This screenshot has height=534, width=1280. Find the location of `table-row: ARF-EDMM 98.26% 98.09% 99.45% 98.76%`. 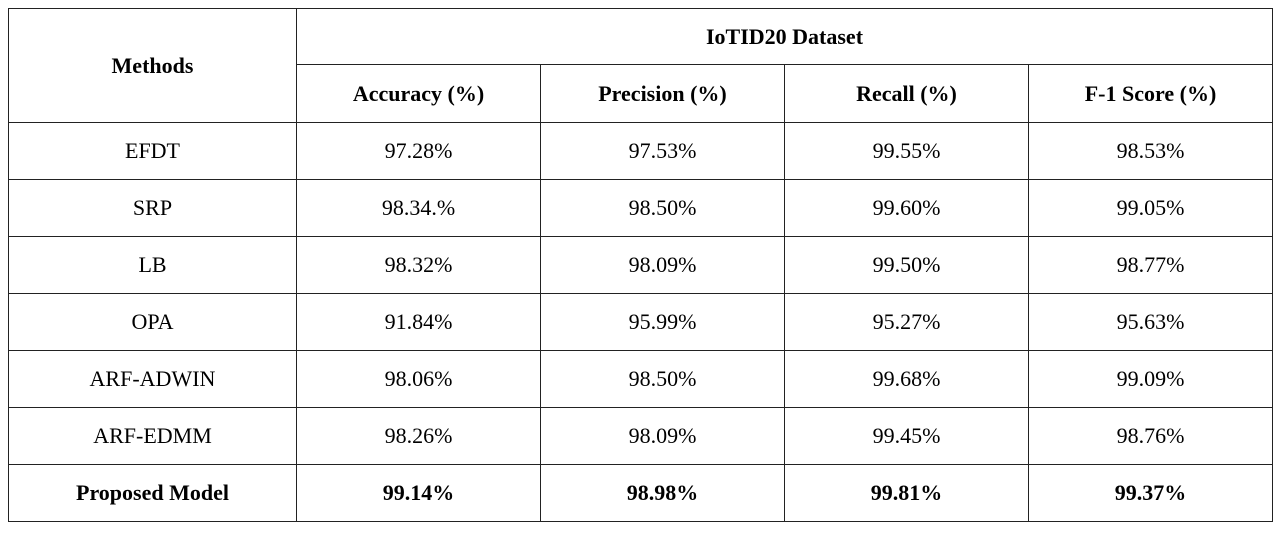

table-row: ARF-EDMM 98.26% 98.09% 99.45% 98.76% is located at coordinates (640, 436).